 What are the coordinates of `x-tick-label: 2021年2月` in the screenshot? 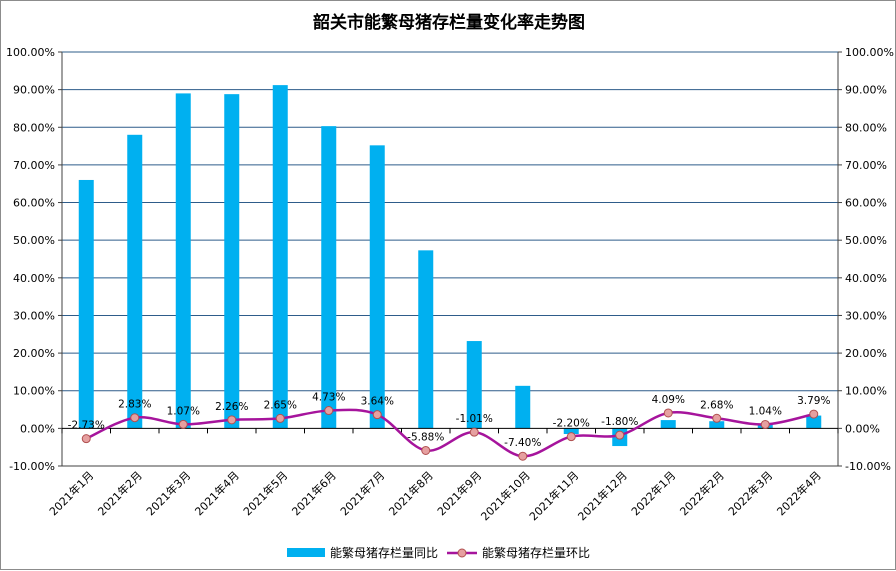 It's located at (120, 493).